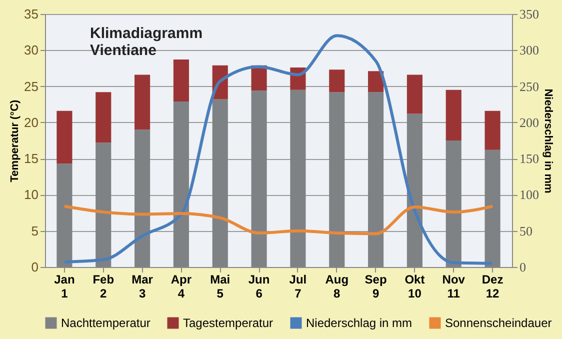 This screenshot has height=339, width=562. Describe the element at coordinates (143, 286) in the screenshot. I see `x-tick-label: Mar 3` at that location.